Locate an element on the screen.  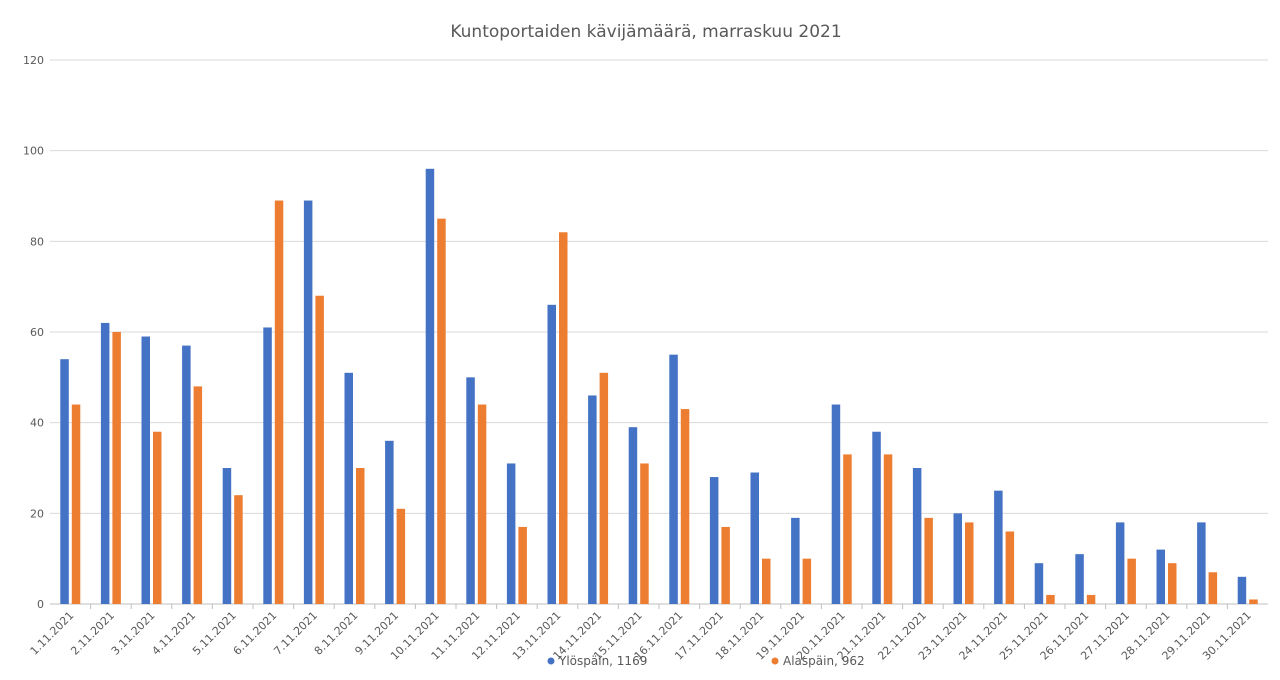
y-tick-label: 100 is located at coordinates (33, 151).